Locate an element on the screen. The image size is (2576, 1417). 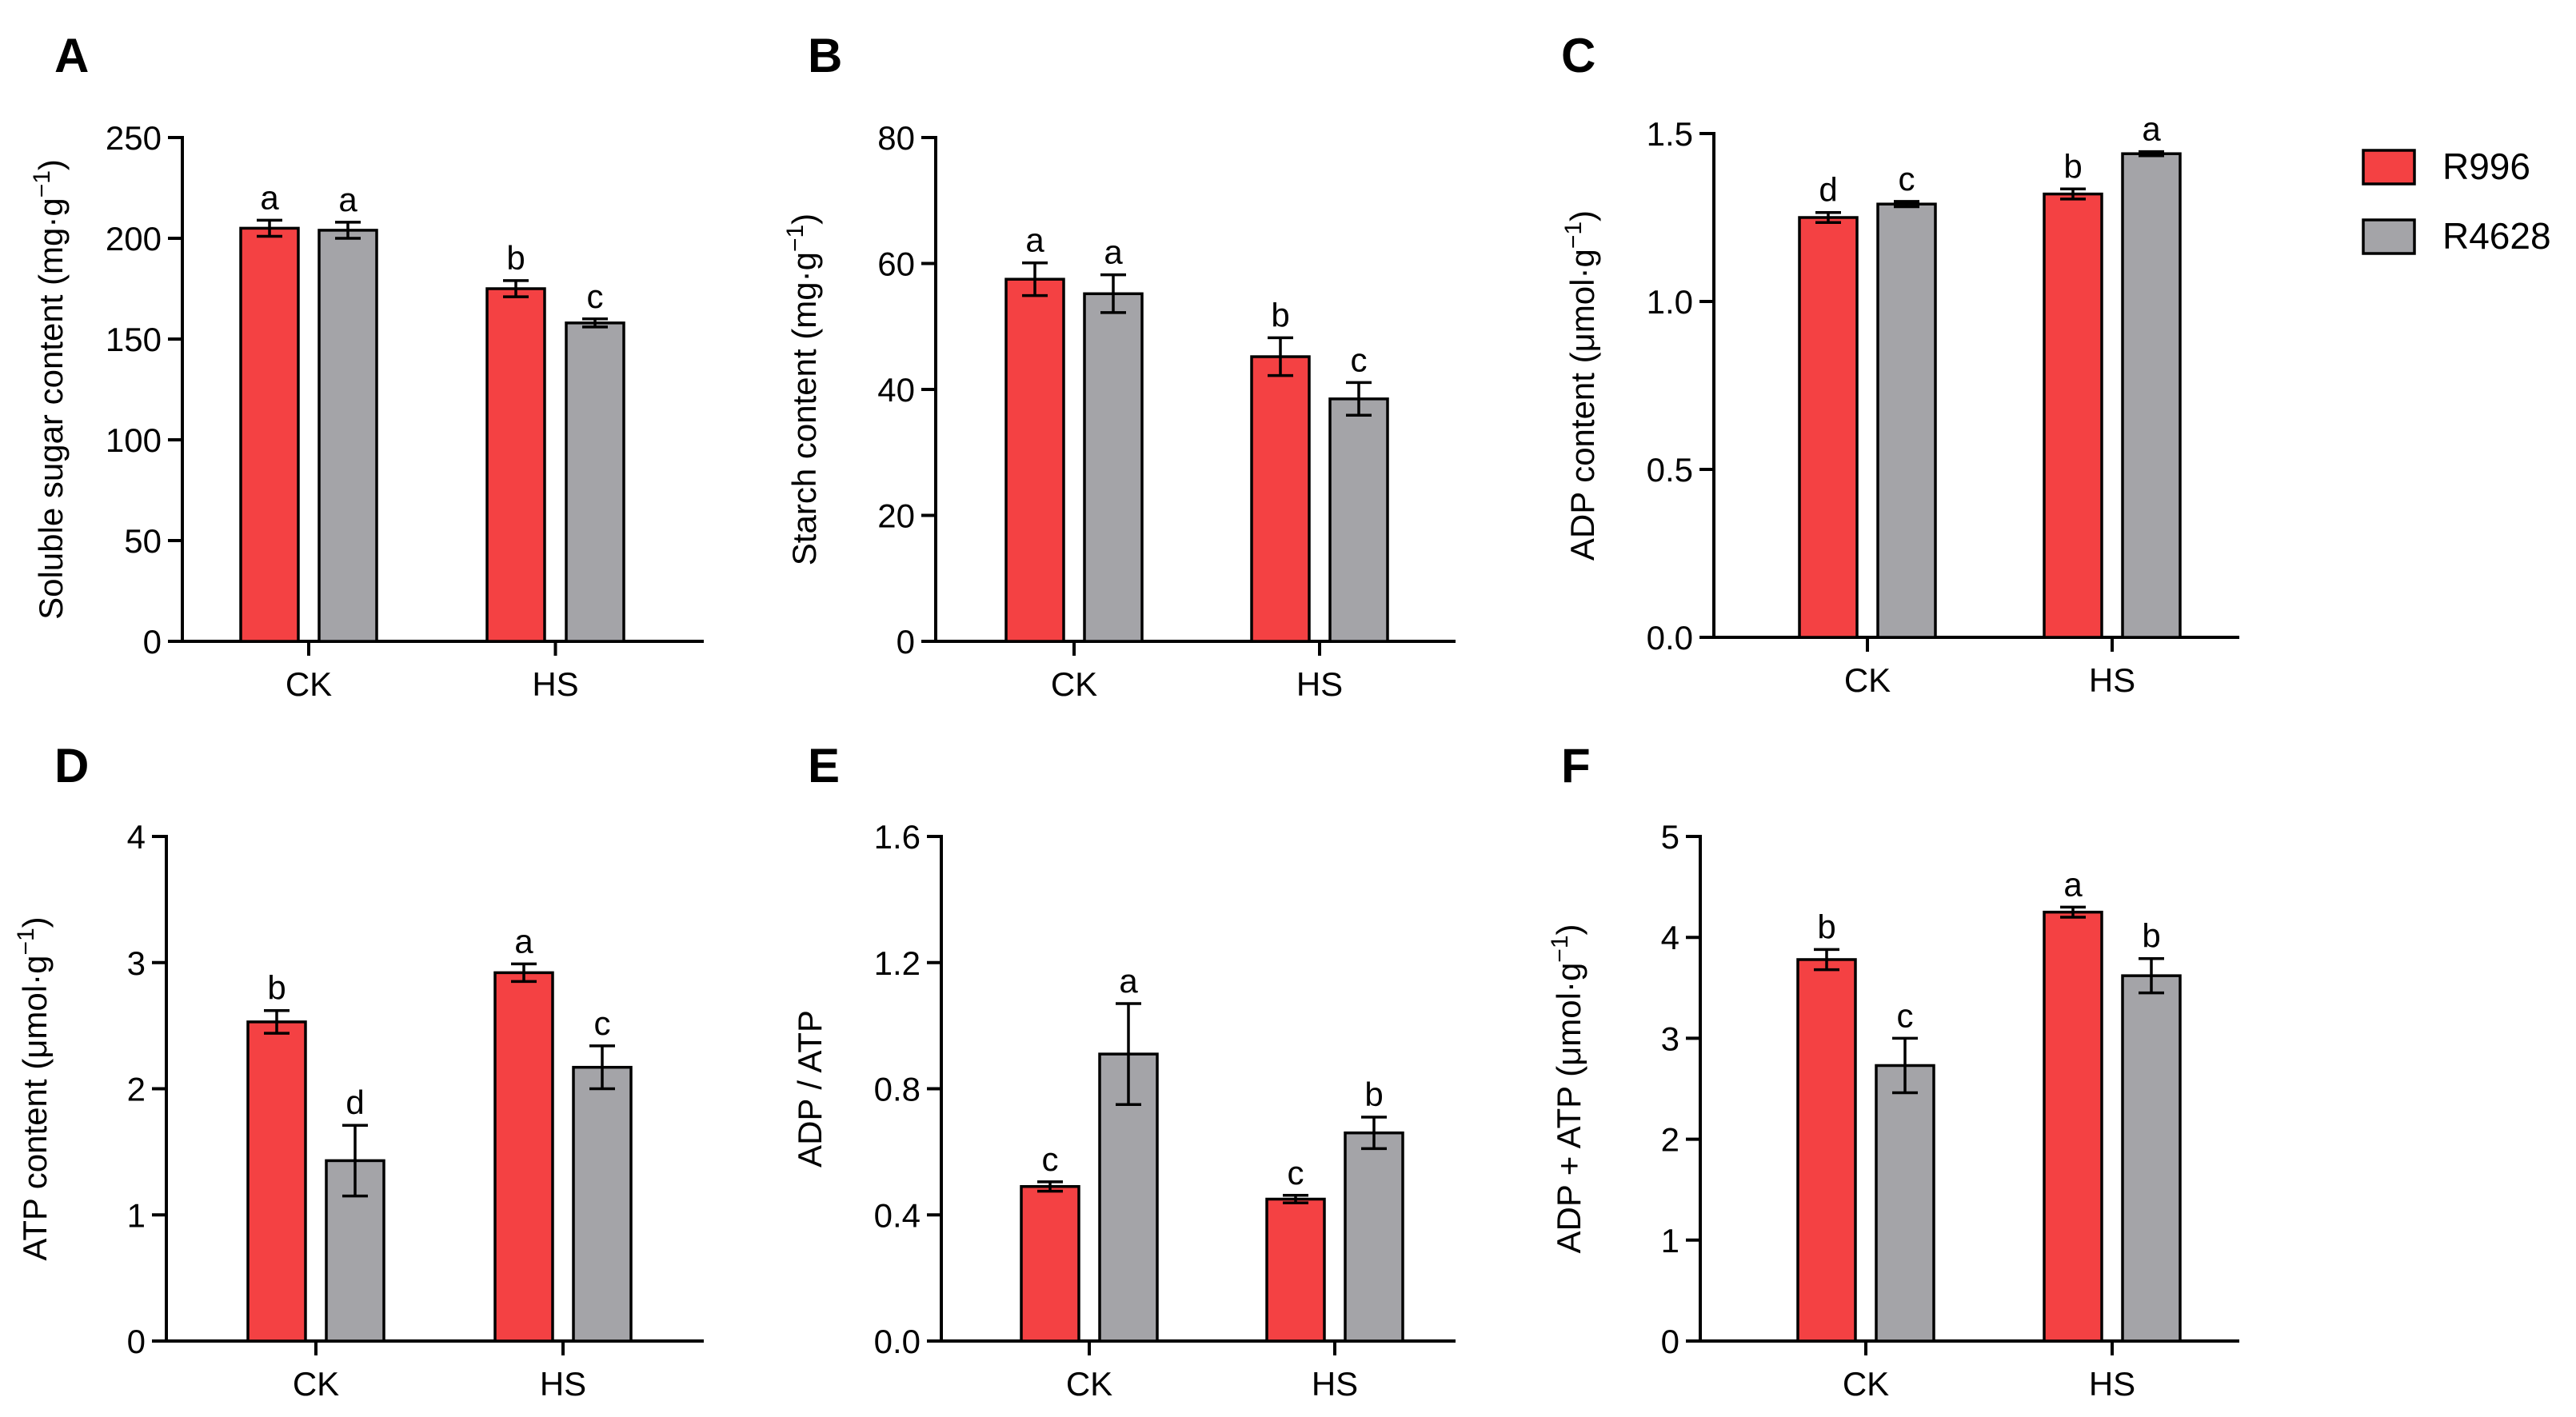
significance-letter-f-r4628-ck: c is located at coordinates (1906, 1015).